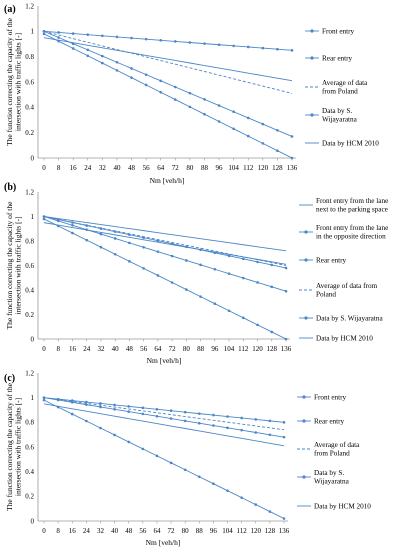  I want to click on y-tick-label: 0, so click(33, 158).